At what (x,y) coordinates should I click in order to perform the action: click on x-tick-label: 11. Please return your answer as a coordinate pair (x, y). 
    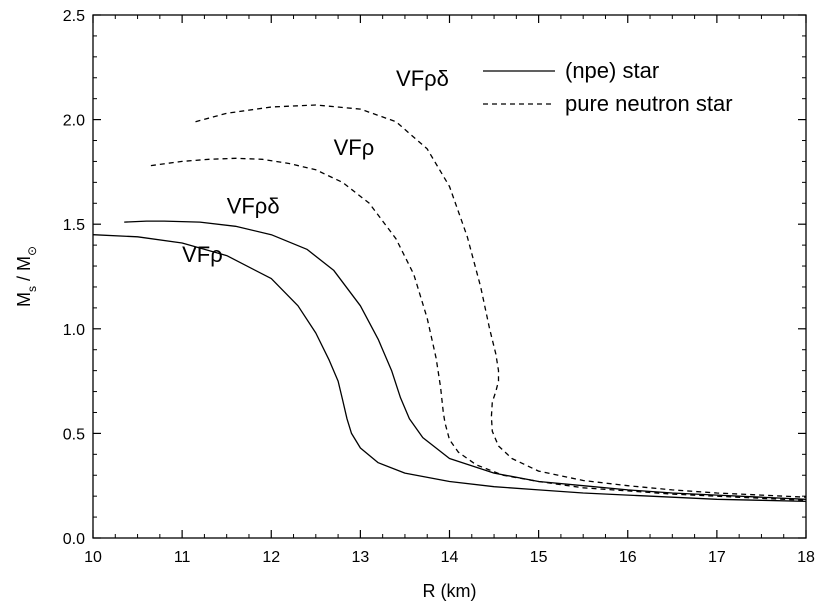
    Looking at the image, I should click on (182, 557).